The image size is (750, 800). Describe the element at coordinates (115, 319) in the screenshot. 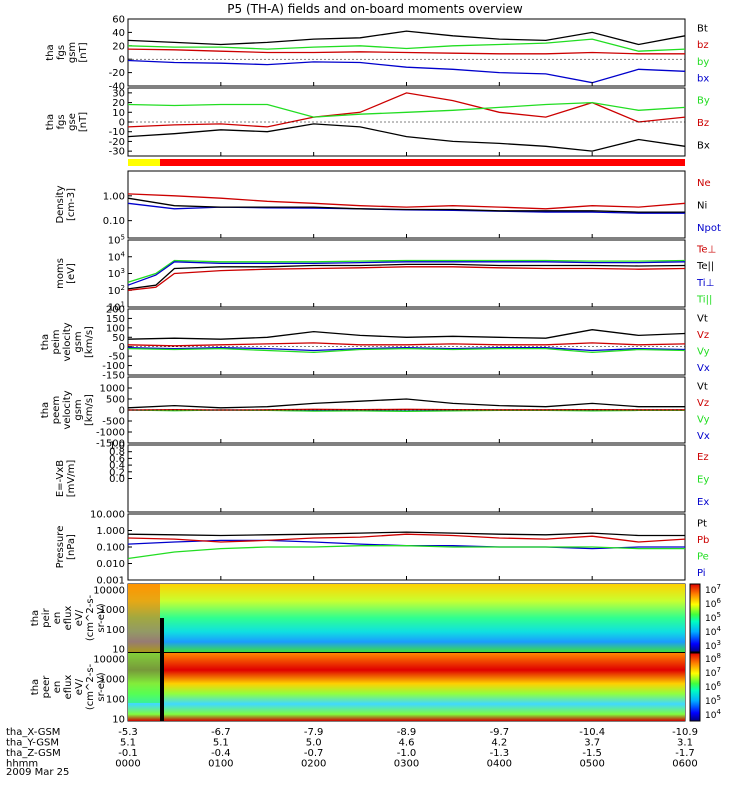

I see `y-tick-label: 150` at that location.